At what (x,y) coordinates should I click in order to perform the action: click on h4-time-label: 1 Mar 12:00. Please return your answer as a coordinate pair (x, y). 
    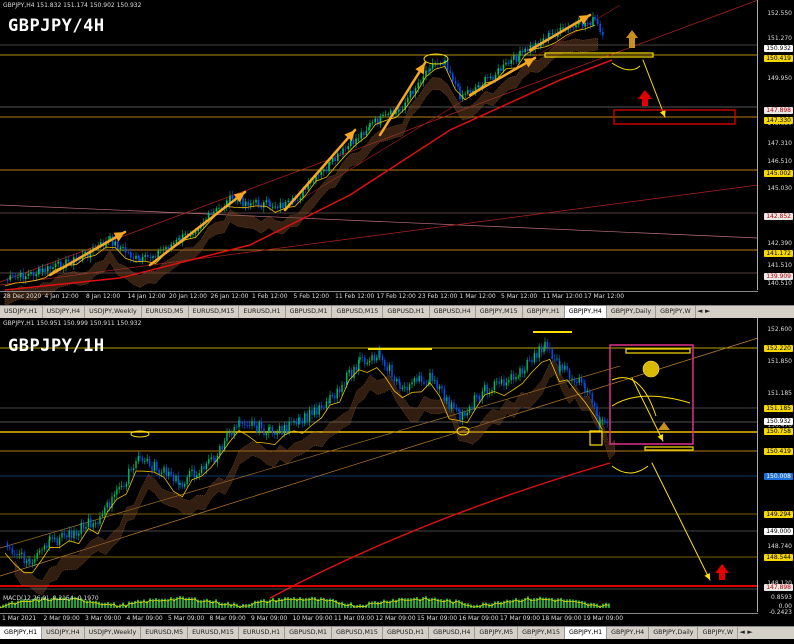
    Looking at the image, I should click on (477, 296).